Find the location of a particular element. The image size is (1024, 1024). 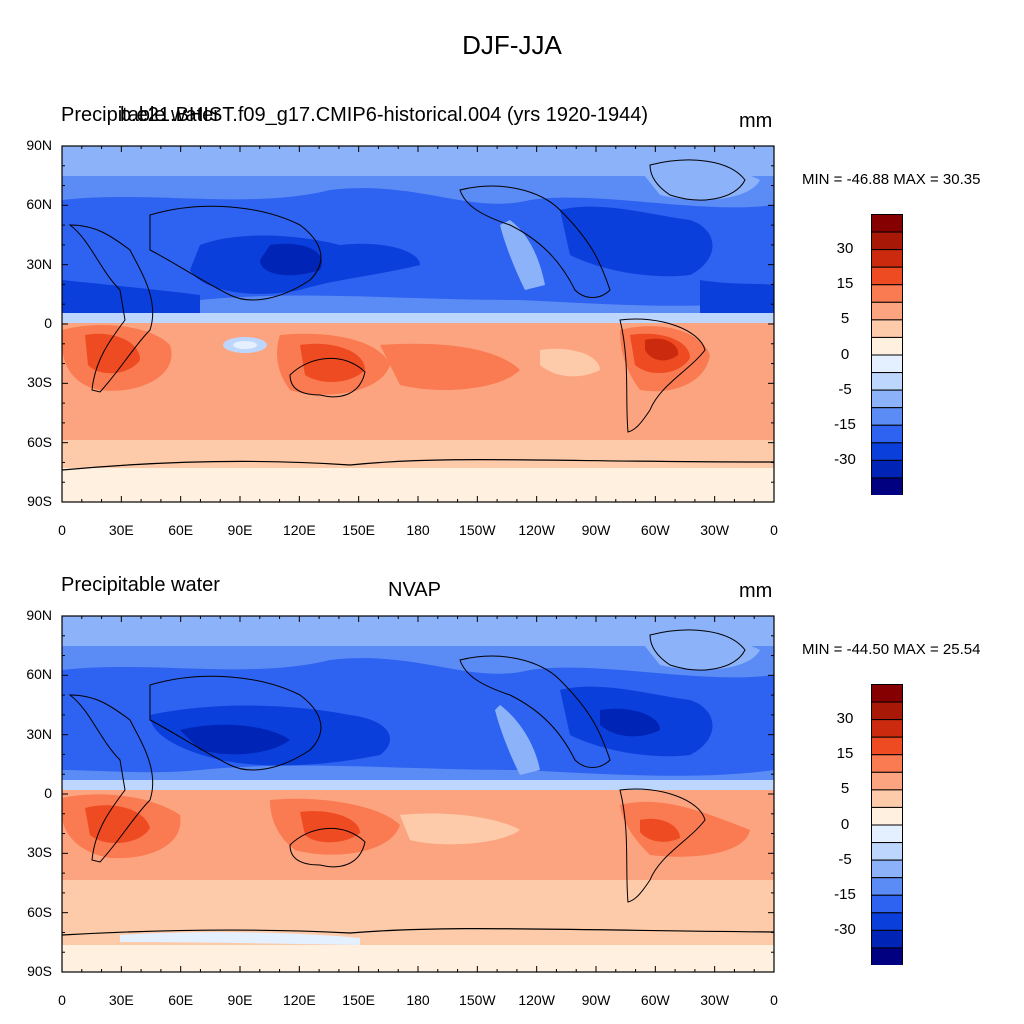

panel1-left-title: Precipitable water is located at coordinates (140, 115).